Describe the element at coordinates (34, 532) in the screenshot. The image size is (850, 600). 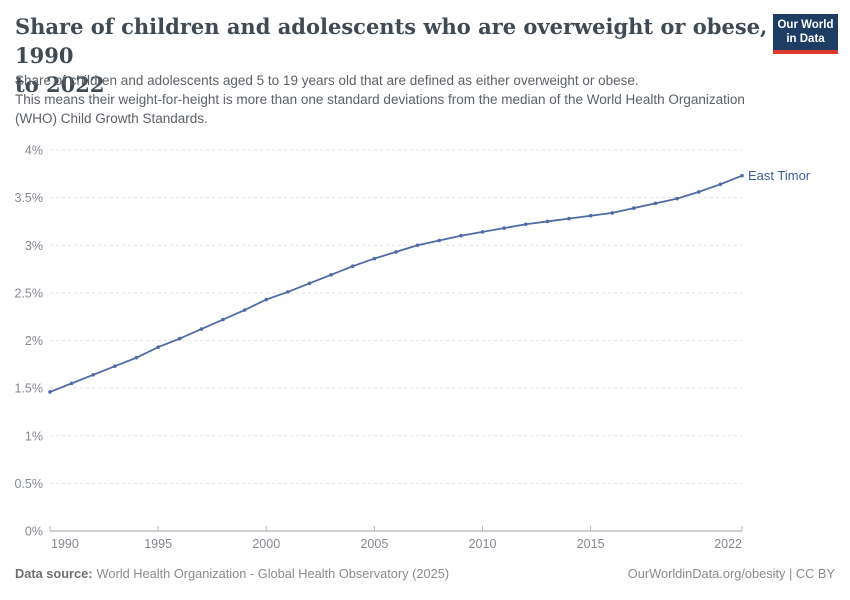
I see `y-tick-label: 0%` at that location.